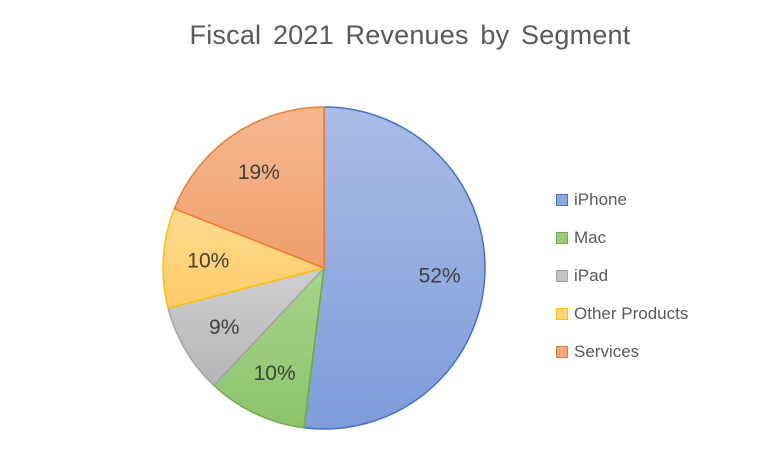 This screenshot has width=776, height=473. Describe the element at coordinates (249, 187) in the screenshot. I see `pie-slice-services` at that location.